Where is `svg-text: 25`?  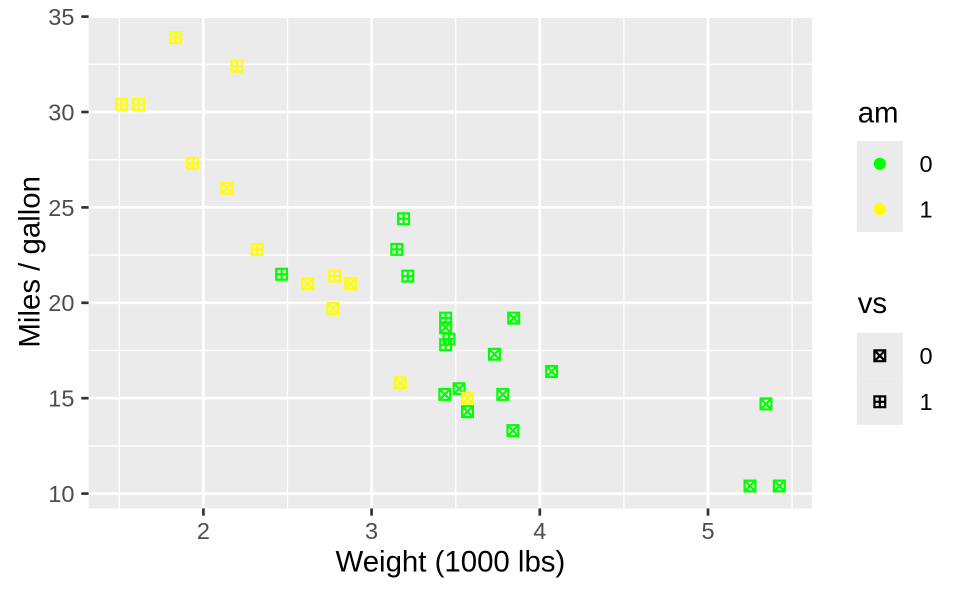 svg-text: 25 is located at coordinates (61, 208).